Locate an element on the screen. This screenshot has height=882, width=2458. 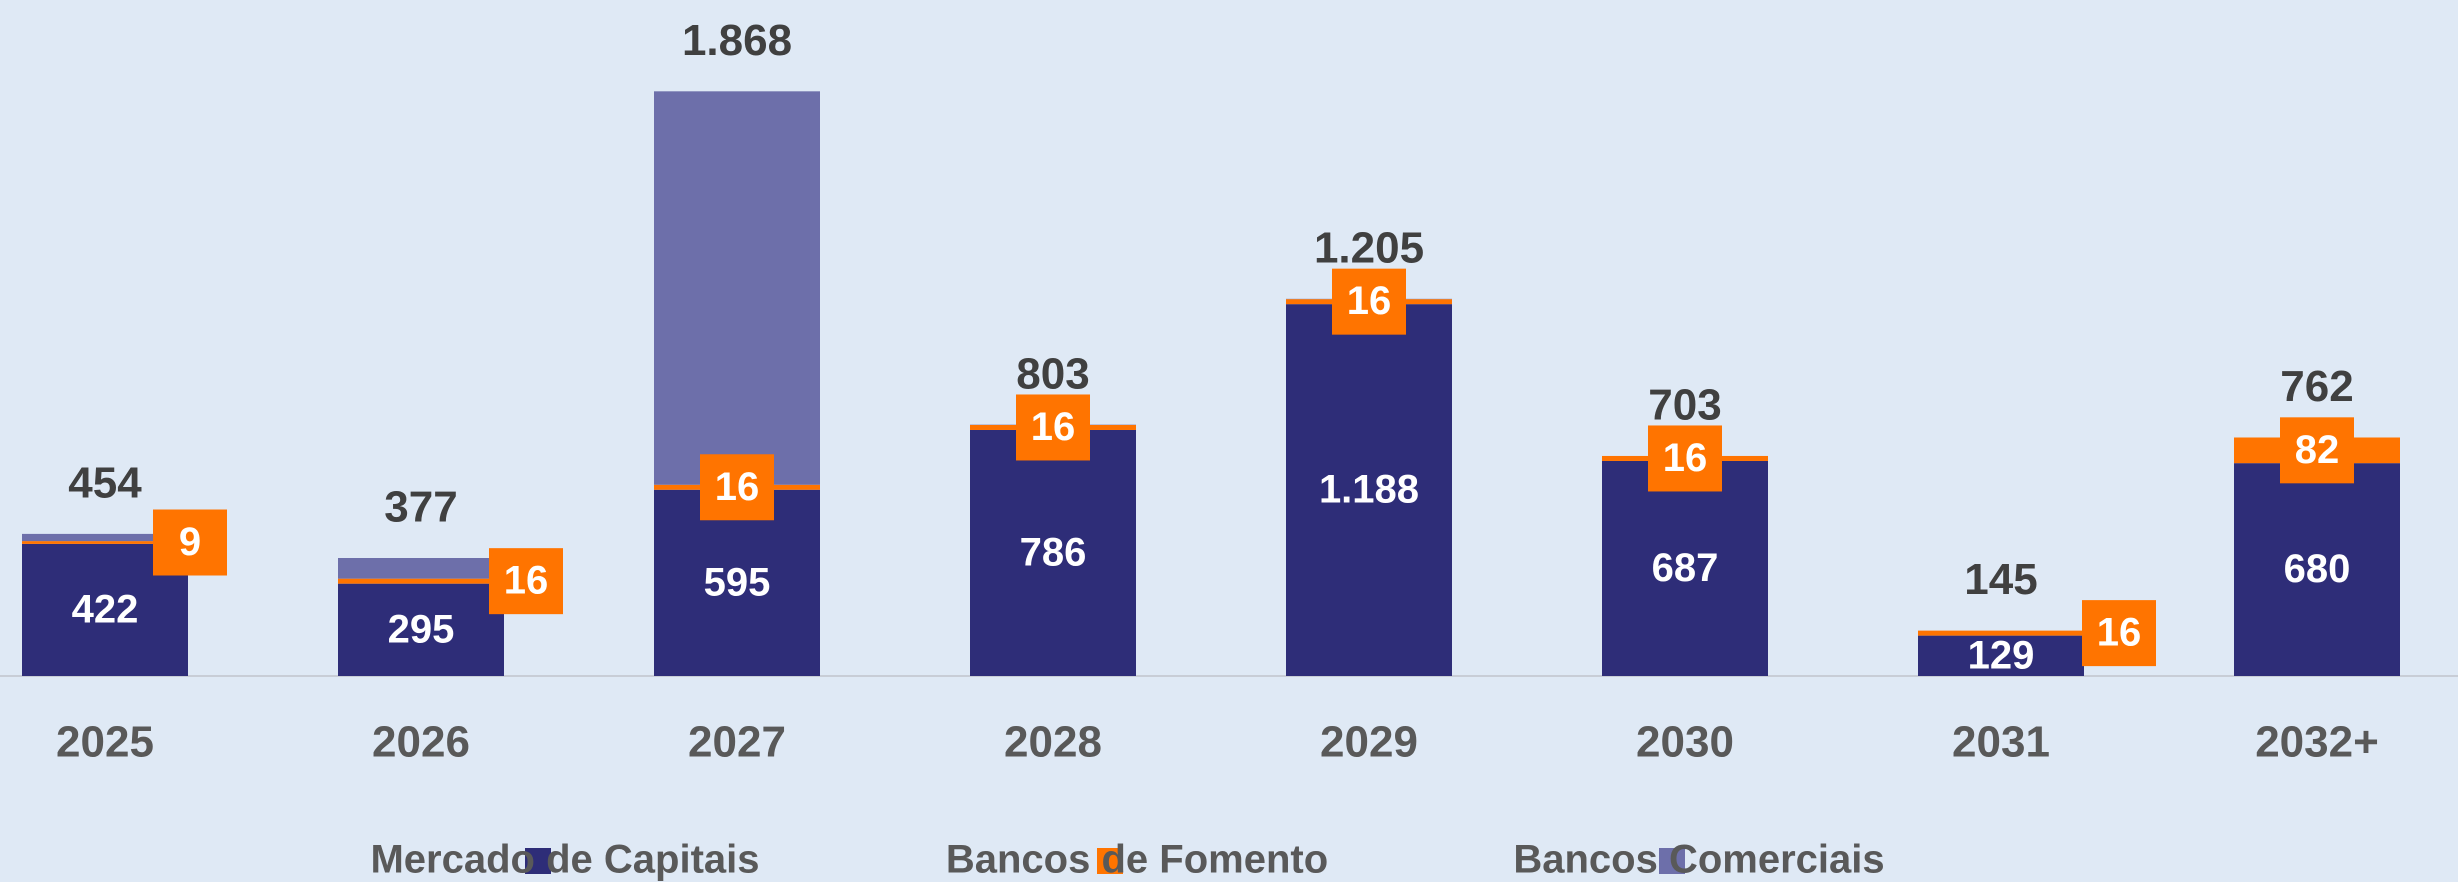
value-label: 82 is located at coordinates (2317, 450).